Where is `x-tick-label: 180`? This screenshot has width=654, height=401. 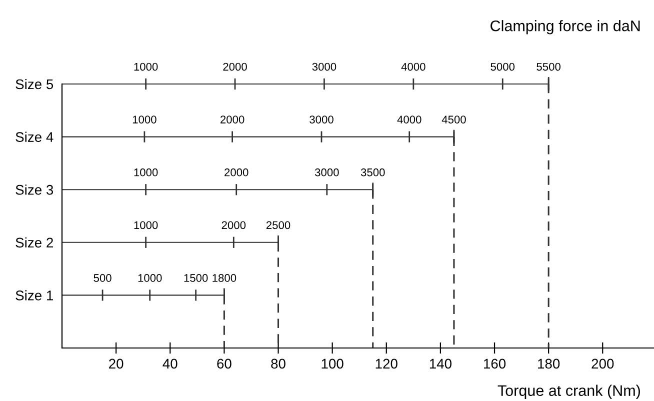 x-tick-label: 180 is located at coordinates (549, 363).